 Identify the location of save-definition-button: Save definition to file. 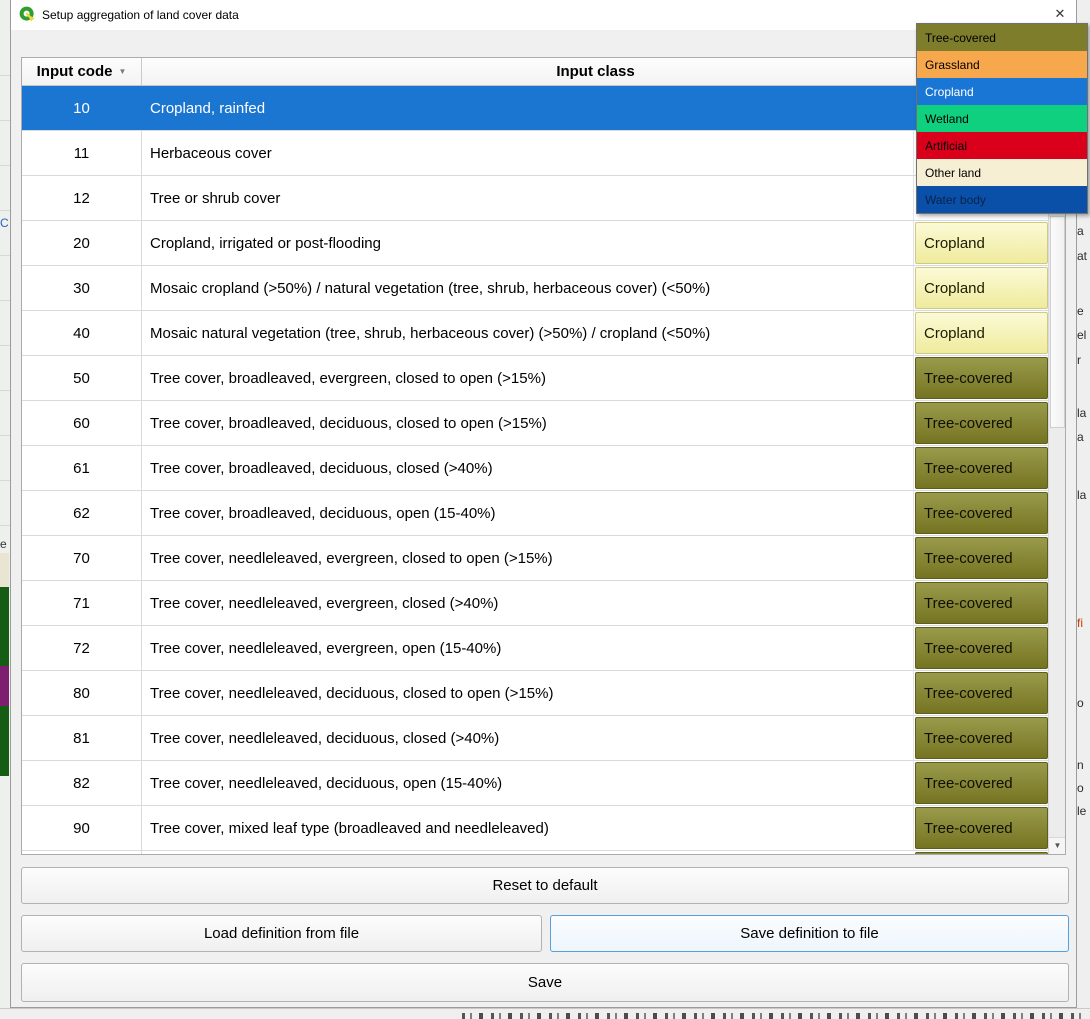
(809, 933).